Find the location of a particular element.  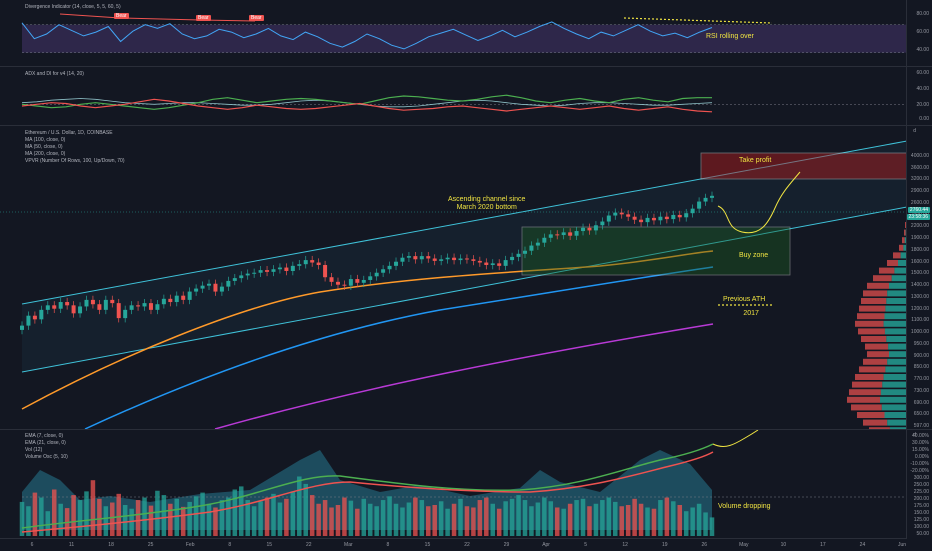

axis-corner-label: d is located at coordinates (914, 435).